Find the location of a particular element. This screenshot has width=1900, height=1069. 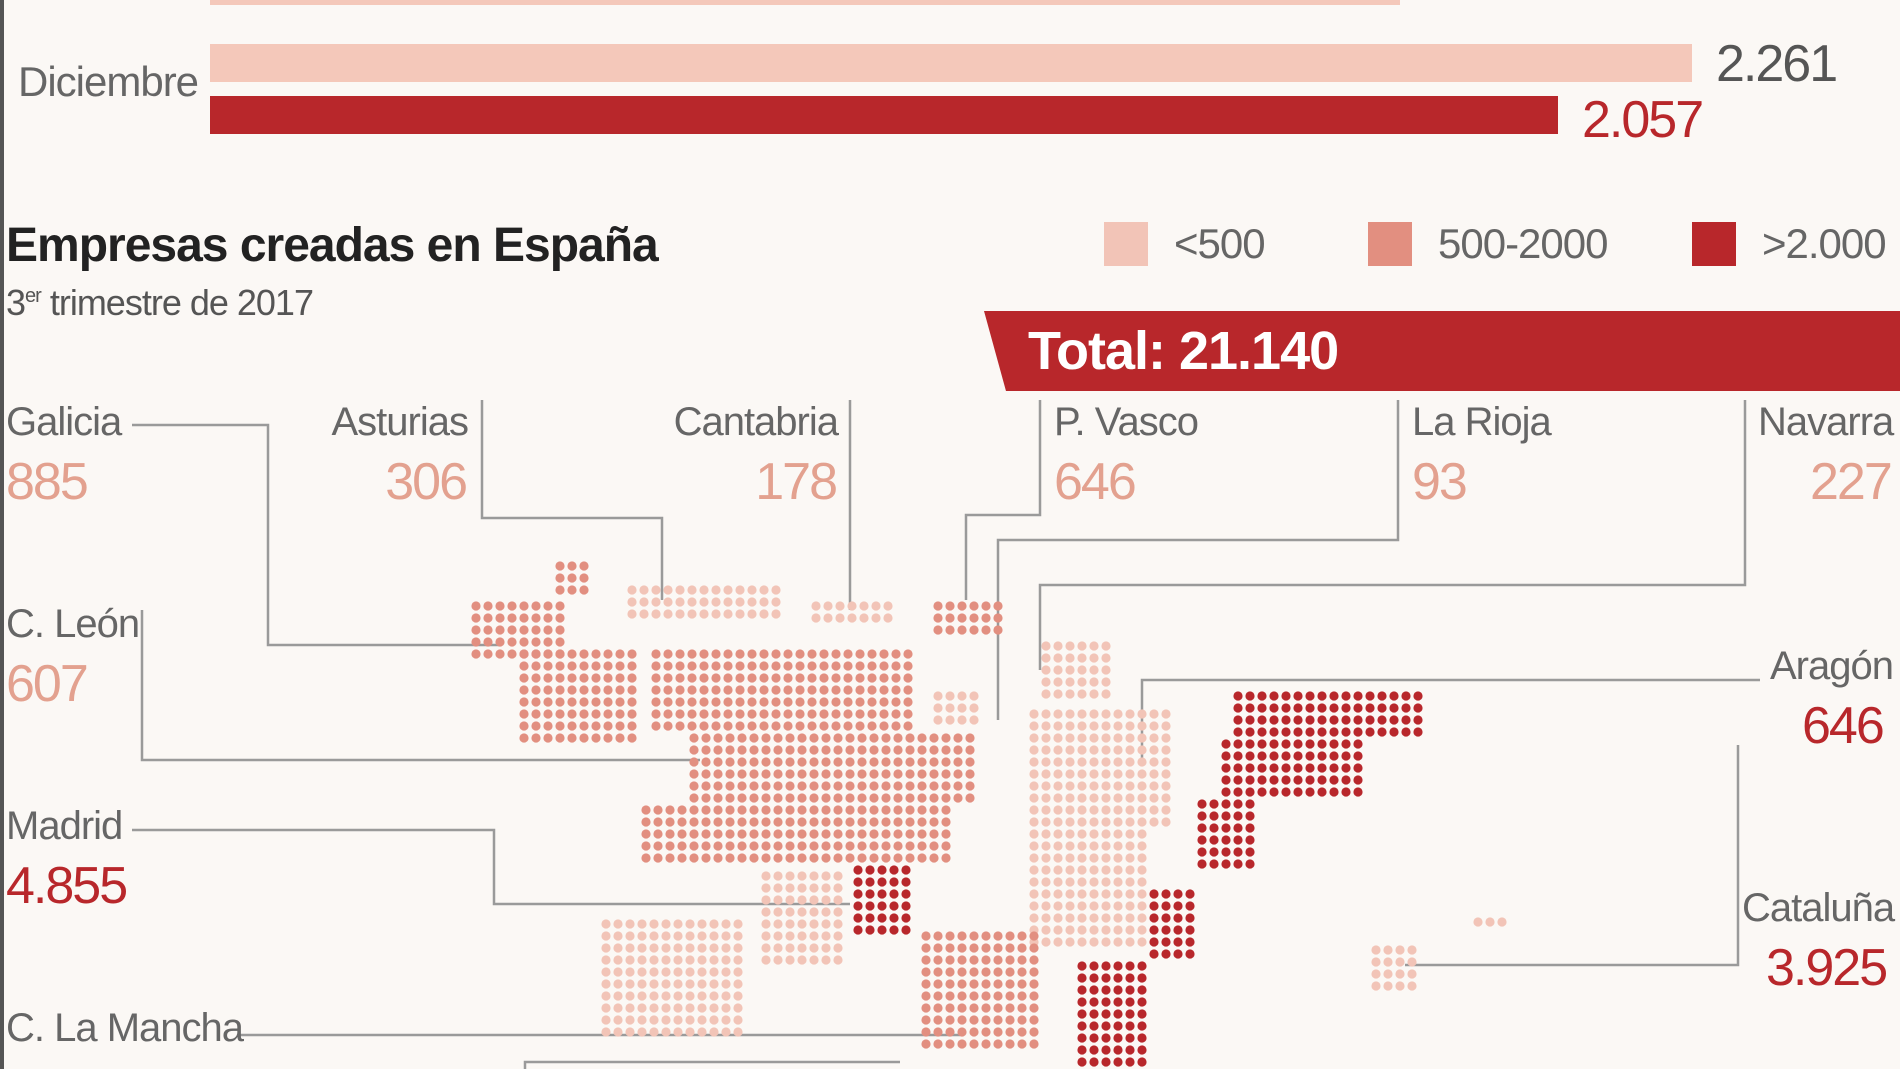

dots-extremadura is located at coordinates (672, 978).